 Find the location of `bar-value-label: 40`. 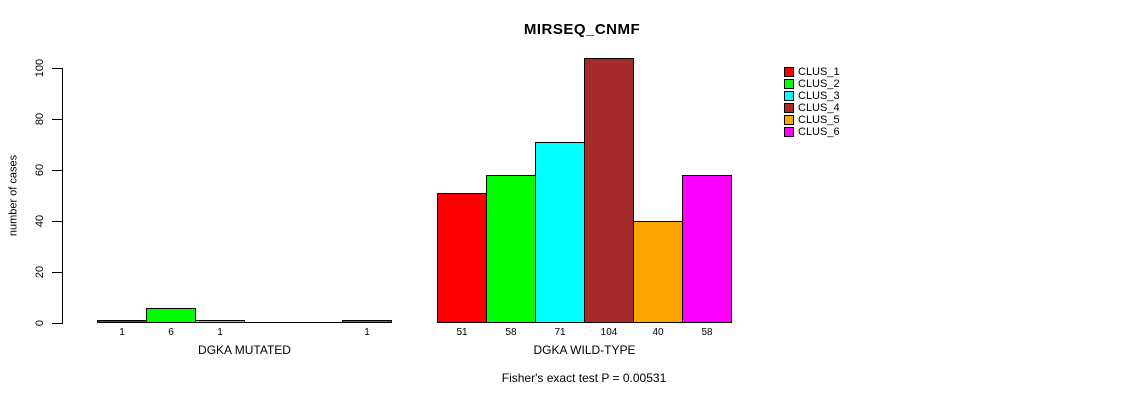

bar-value-label: 40 is located at coordinates (658, 332).